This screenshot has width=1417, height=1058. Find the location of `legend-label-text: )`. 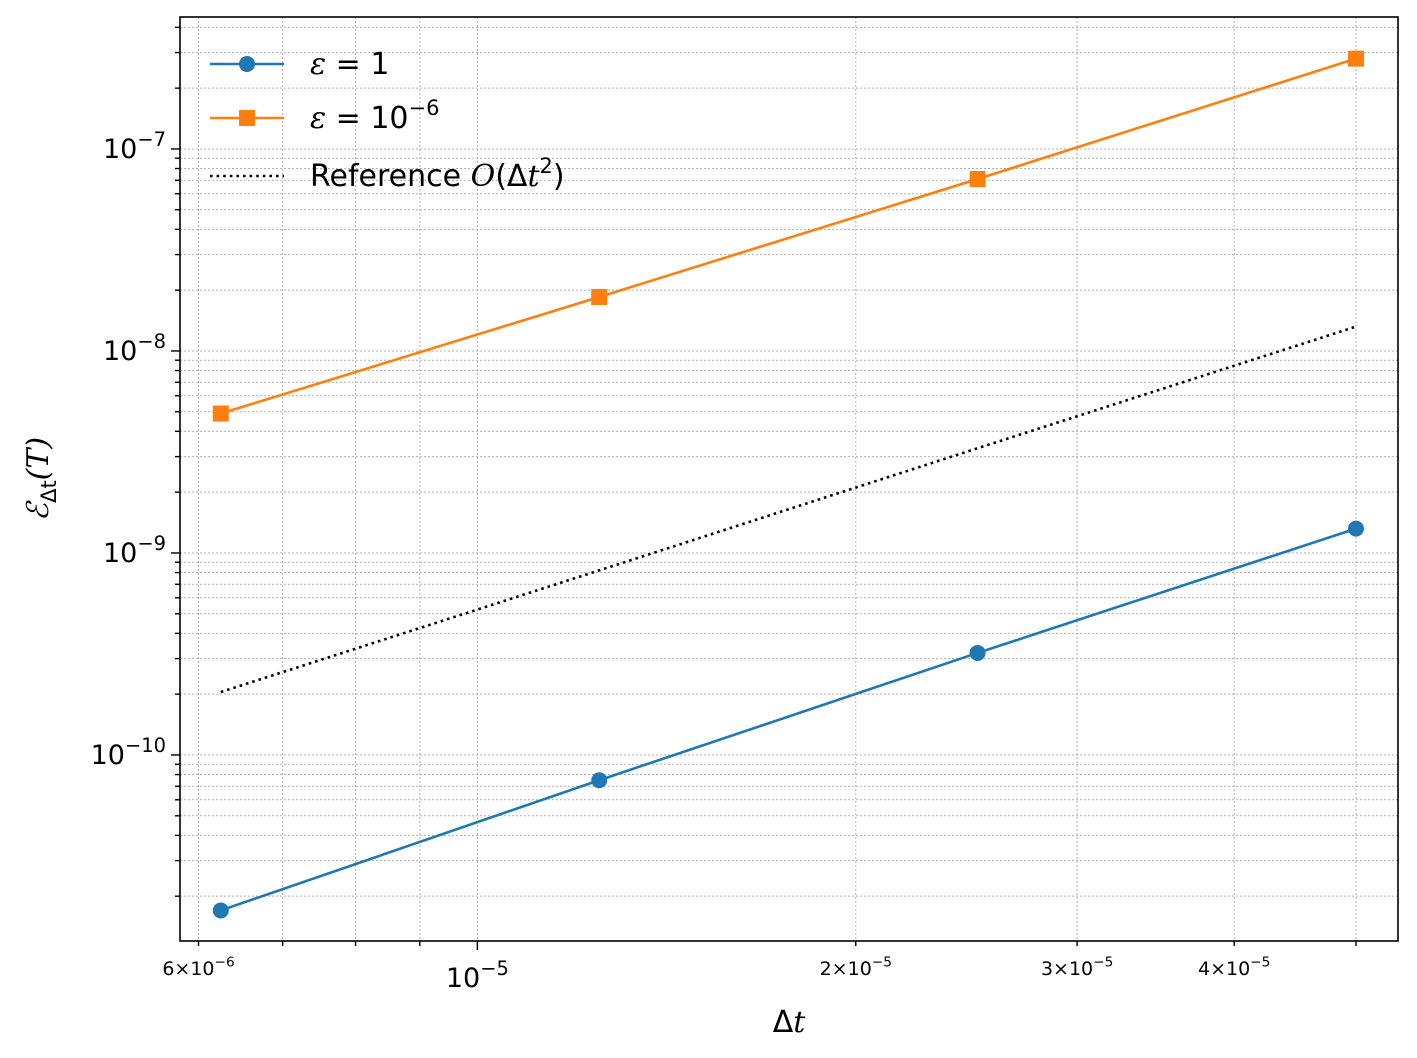

legend-label-text: ) is located at coordinates (559, 176).